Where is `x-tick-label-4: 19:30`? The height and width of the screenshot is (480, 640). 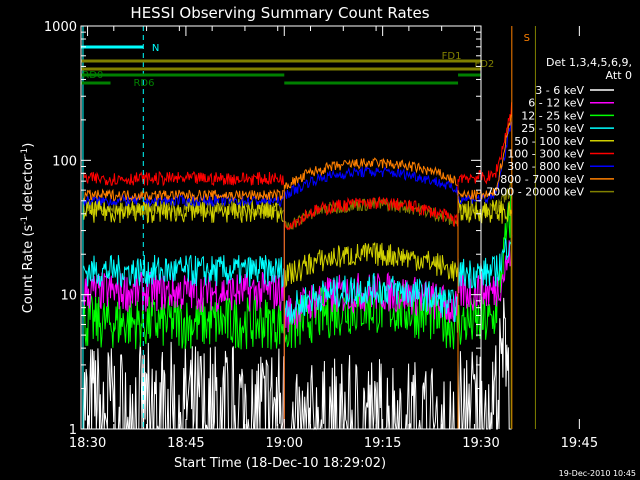
x-tick-label-4: 19:30 is located at coordinates (480, 443).